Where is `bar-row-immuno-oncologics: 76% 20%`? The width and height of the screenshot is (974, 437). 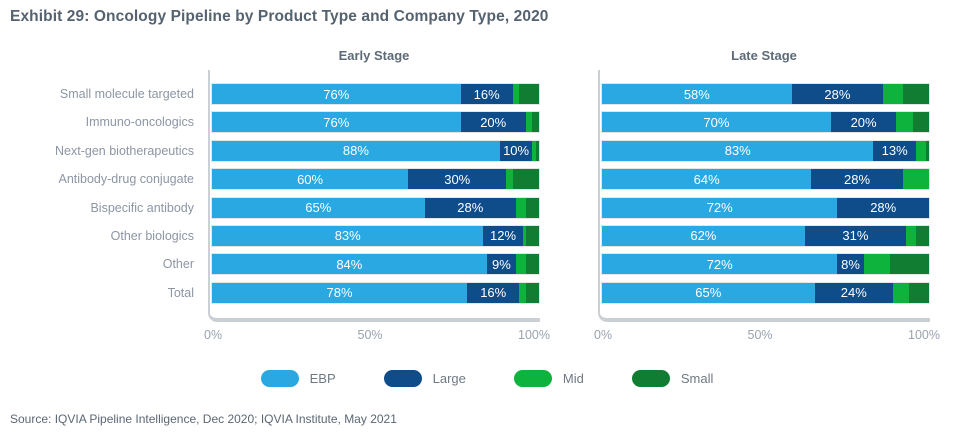 bar-row-immuno-oncologics: 76% 20% is located at coordinates (375, 122).